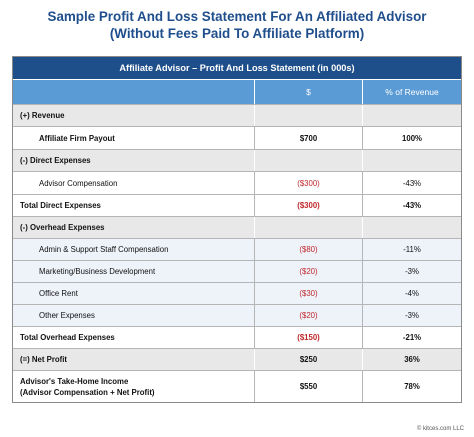 The height and width of the screenshot is (437, 474). Describe the element at coordinates (308, 249) in the screenshot. I see `row-value: ($80)` at that location.